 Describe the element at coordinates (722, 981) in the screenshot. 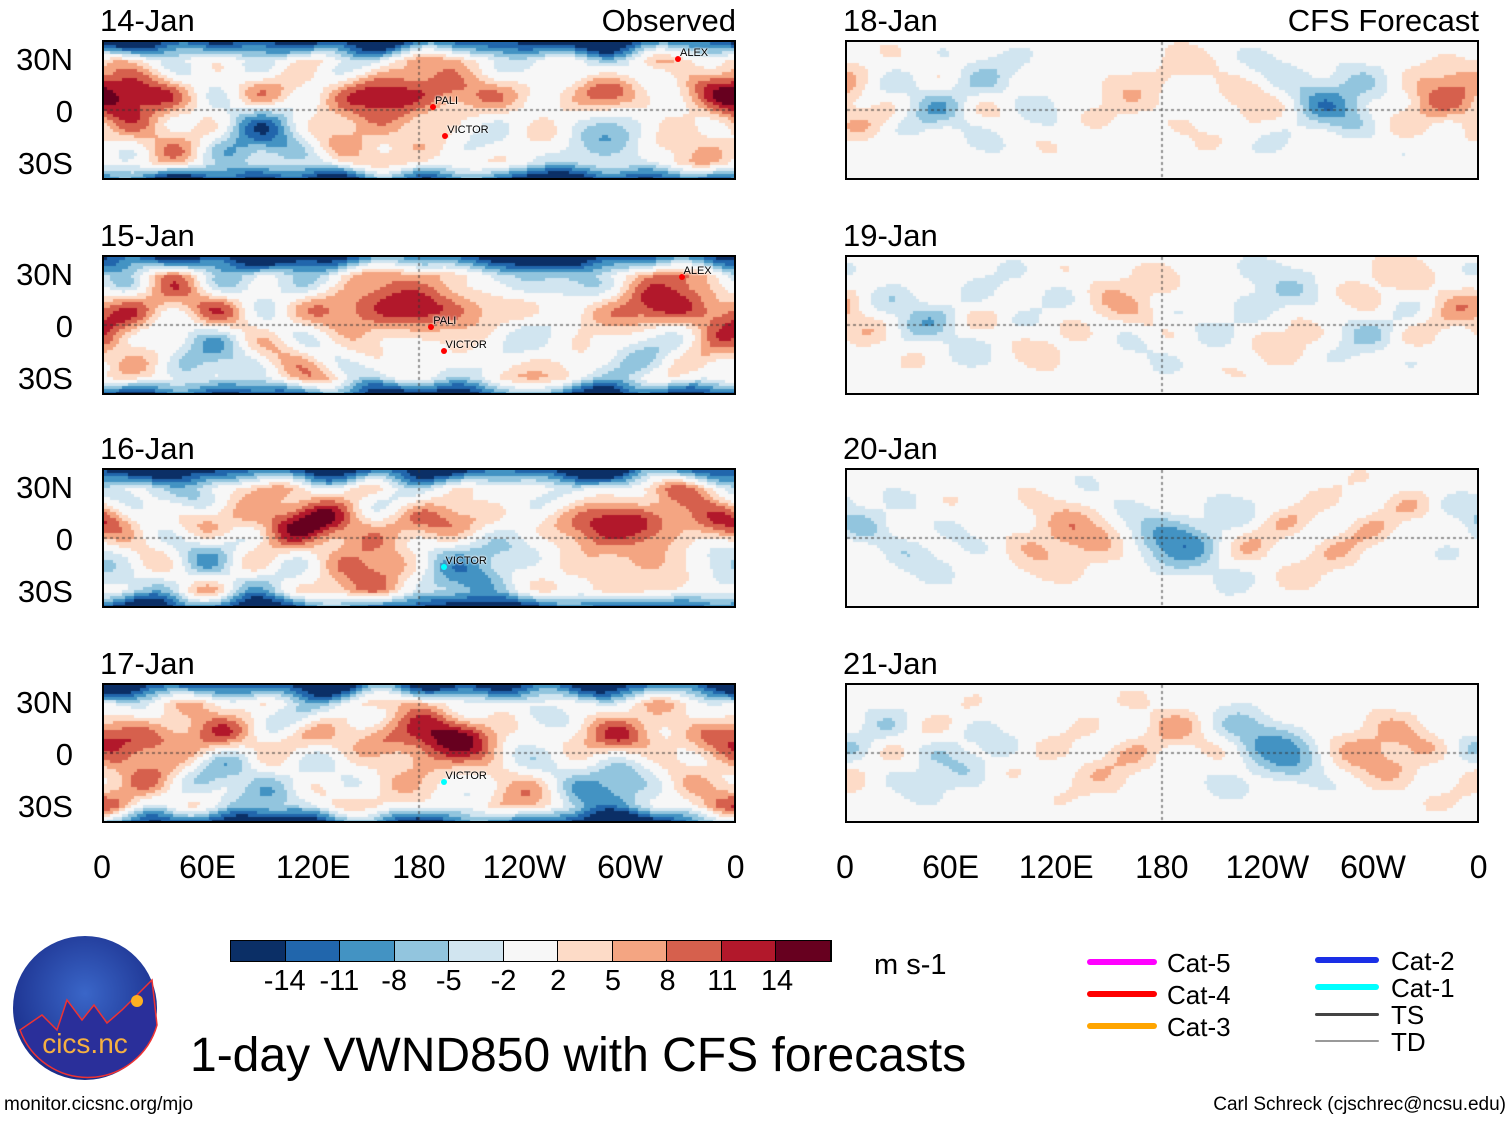

I see `colorbar-label: 11` at that location.